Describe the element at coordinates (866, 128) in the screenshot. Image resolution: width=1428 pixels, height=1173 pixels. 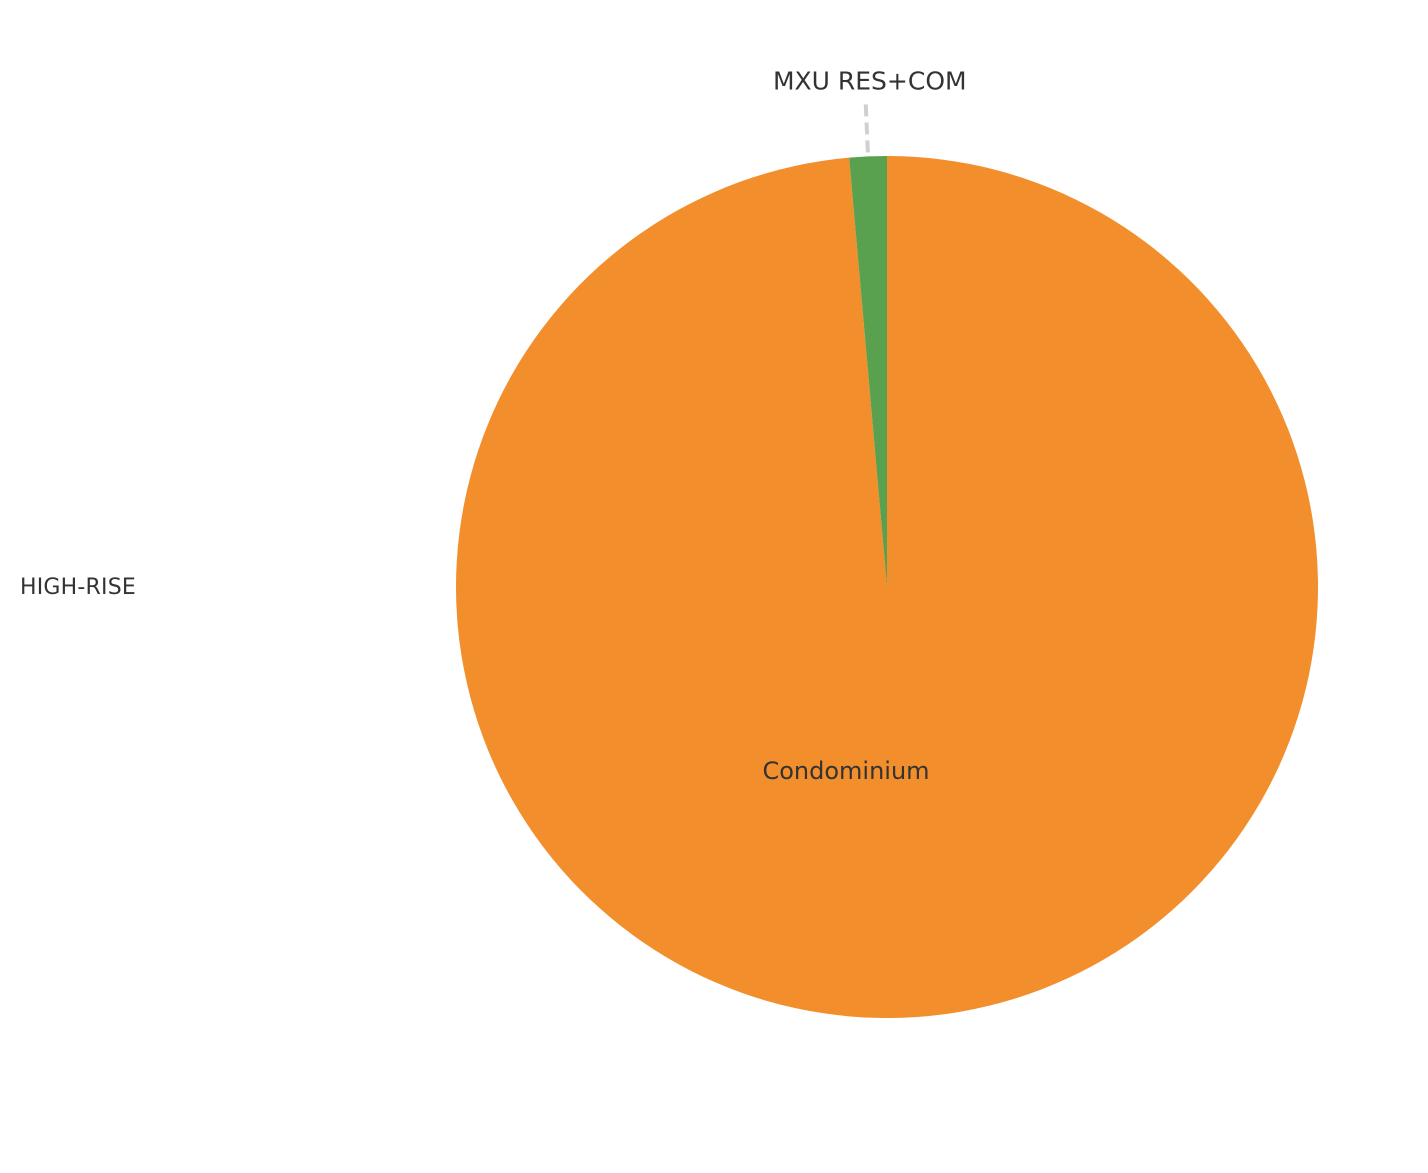
I see `leader-line` at that location.